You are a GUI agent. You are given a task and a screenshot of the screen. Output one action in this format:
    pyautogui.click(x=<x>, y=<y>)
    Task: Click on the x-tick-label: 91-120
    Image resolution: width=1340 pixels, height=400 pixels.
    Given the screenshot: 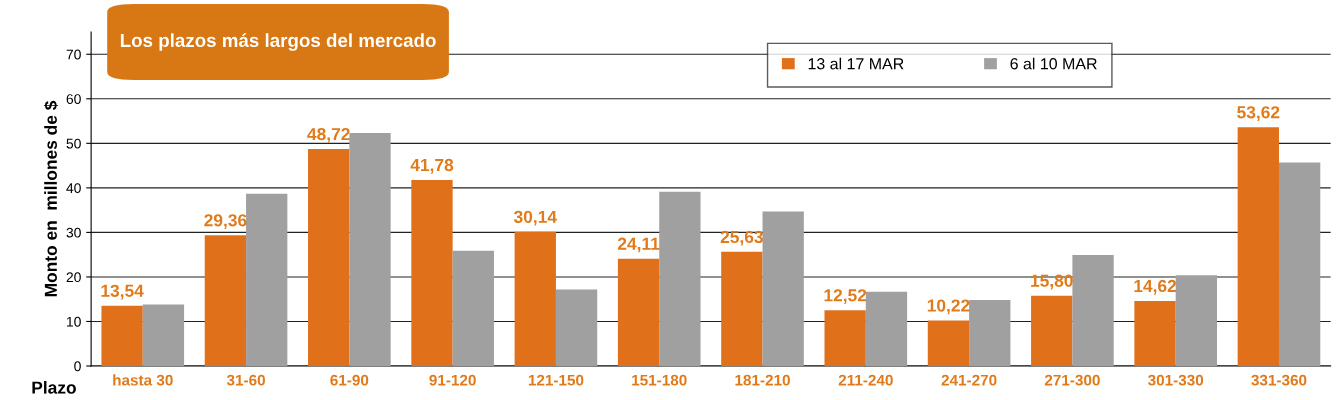 What is the action you would take?
    pyautogui.click(x=452, y=380)
    